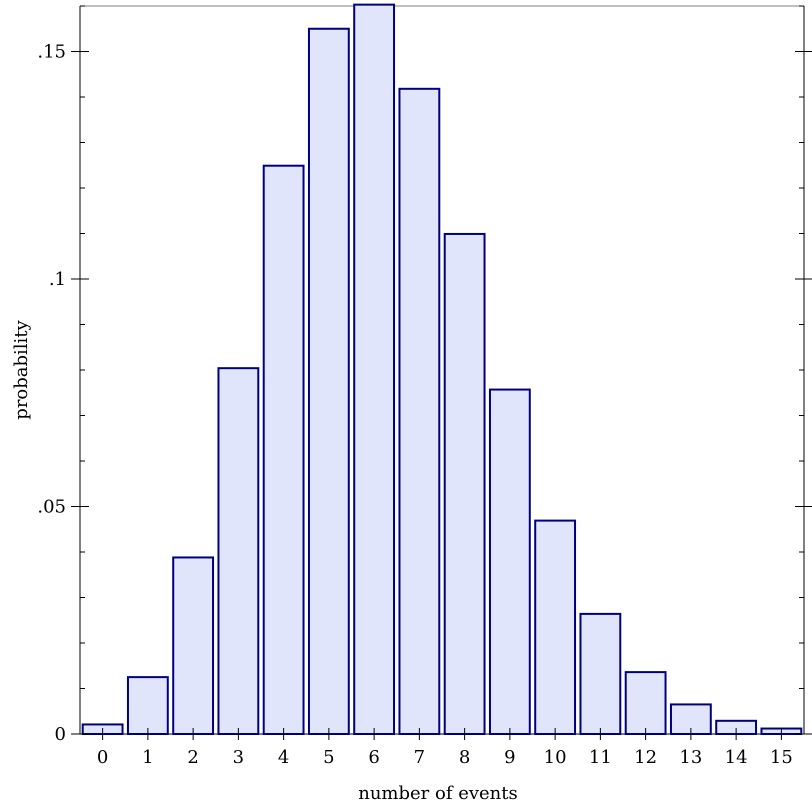 The height and width of the screenshot is (812, 812). I want to click on x-tick-label: 5, so click(328, 757).